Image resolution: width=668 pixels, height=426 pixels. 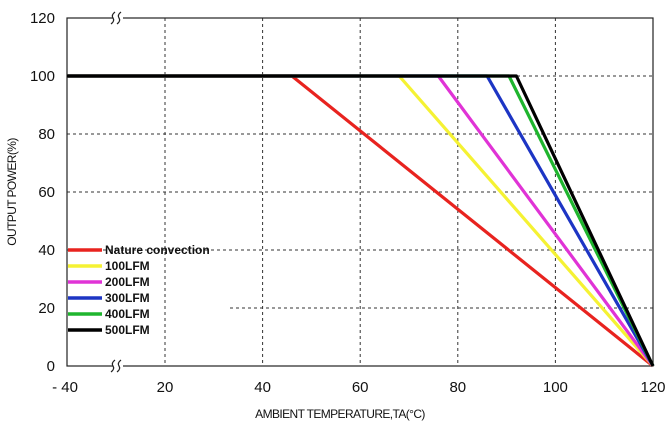 What do you see at coordinates (457, 387) in the screenshot?
I see `x-tick-label: 80` at bounding box center [457, 387].